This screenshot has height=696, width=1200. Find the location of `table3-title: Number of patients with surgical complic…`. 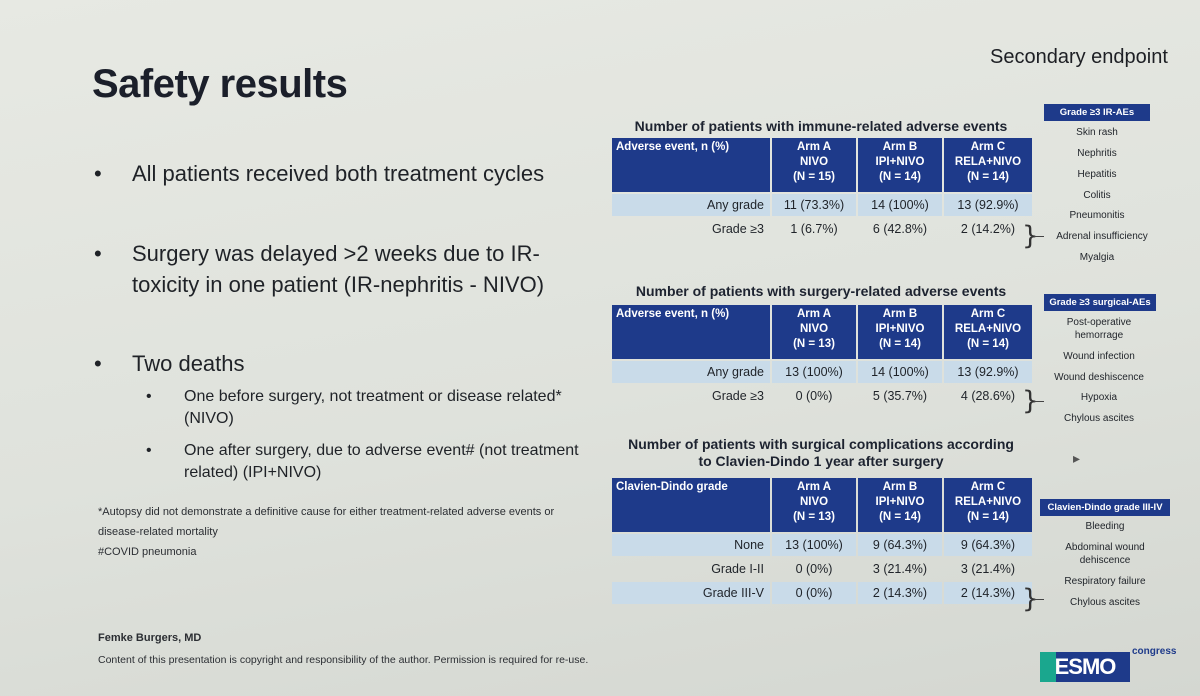

table3-title: Number of patients with surgical complic… is located at coordinates (821, 453).